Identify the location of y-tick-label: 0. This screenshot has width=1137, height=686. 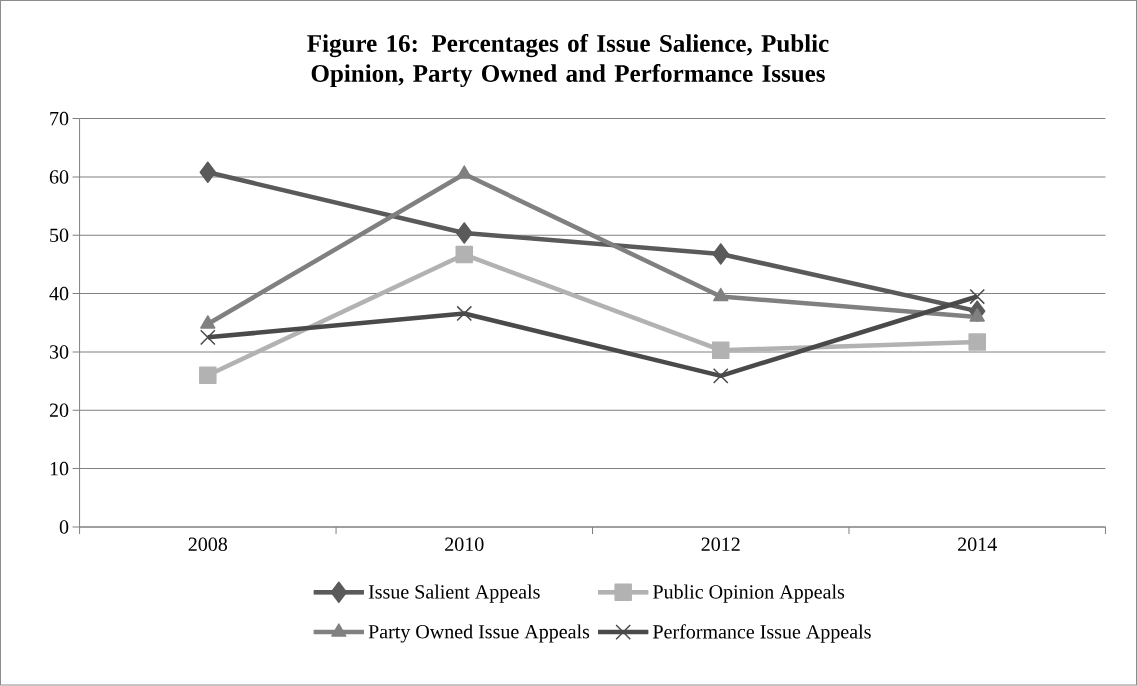
(64, 527).